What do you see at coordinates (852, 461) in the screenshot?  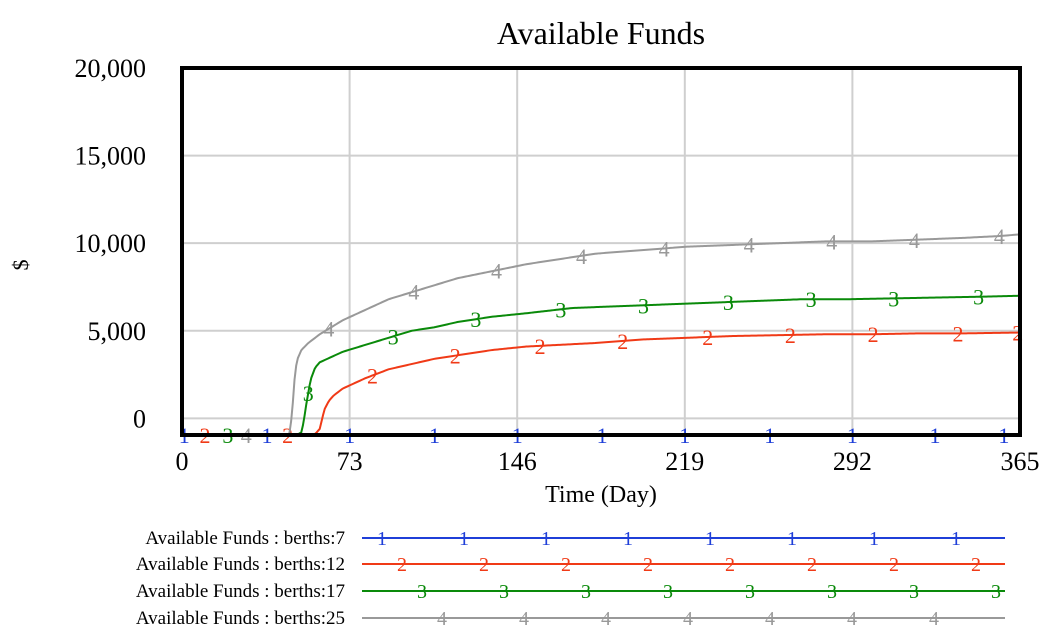 I see `x-tick-label: 292` at bounding box center [852, 461].